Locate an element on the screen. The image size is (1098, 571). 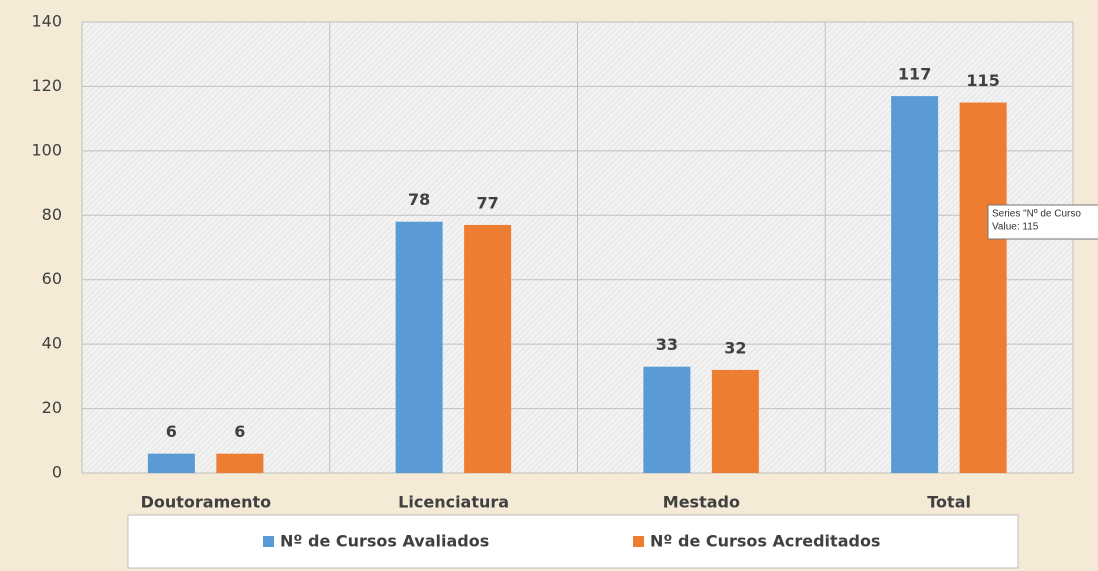
legend-label: Nº de Cursos Avaliados is located at coordinates (384, 541).